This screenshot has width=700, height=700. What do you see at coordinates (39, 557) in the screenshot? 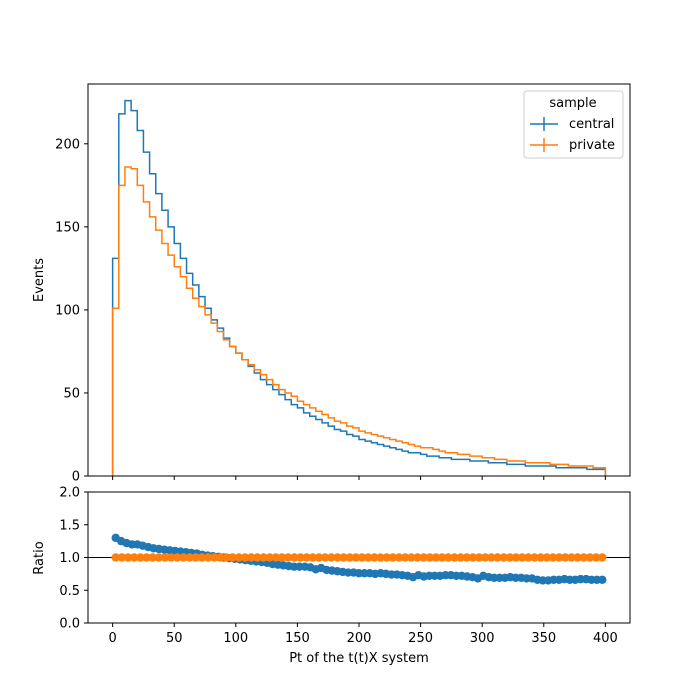
I see `ratio-y-axis-label: Ratio` at bounding box center [39, 557].